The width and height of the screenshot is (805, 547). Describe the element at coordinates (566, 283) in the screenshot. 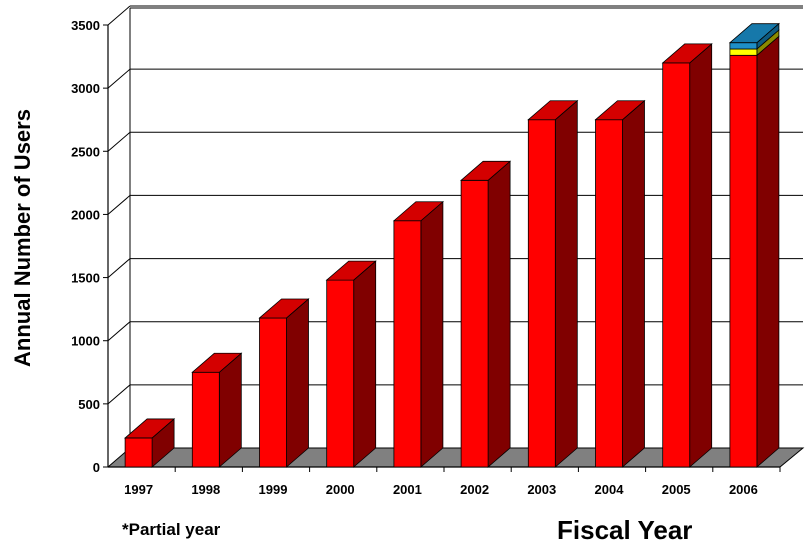

I see `bar-side-2003` at that location.